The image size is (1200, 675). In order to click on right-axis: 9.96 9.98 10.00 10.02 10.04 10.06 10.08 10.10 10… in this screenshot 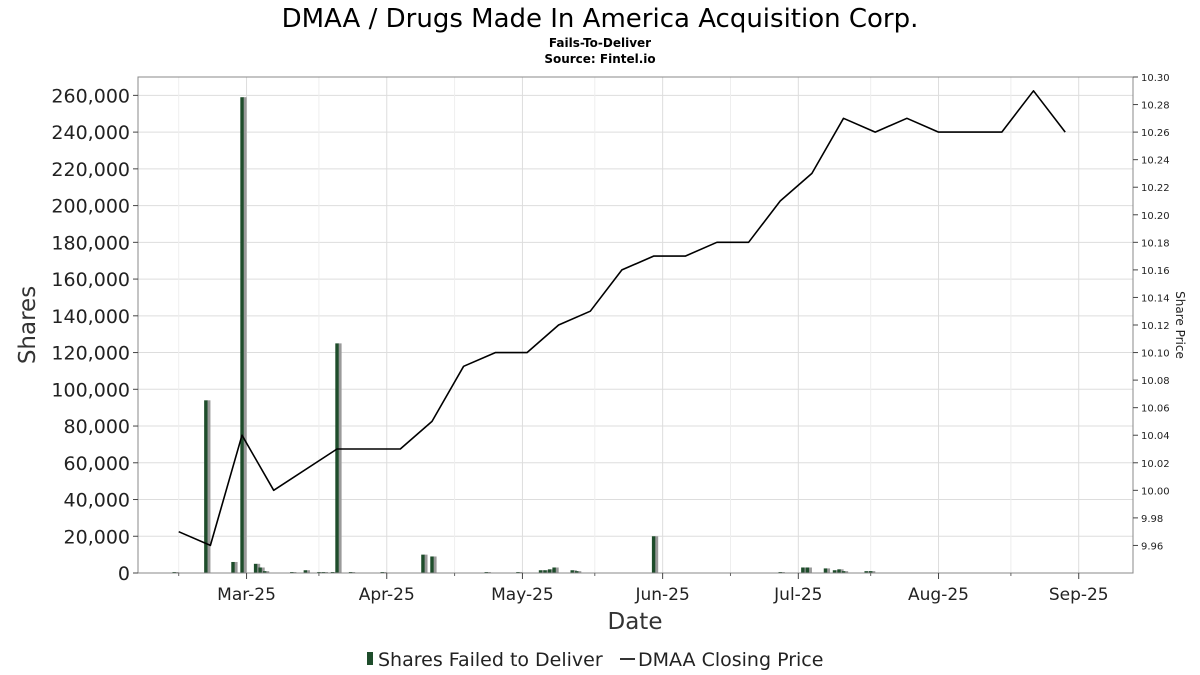, I will do `click(1151, 312)`.